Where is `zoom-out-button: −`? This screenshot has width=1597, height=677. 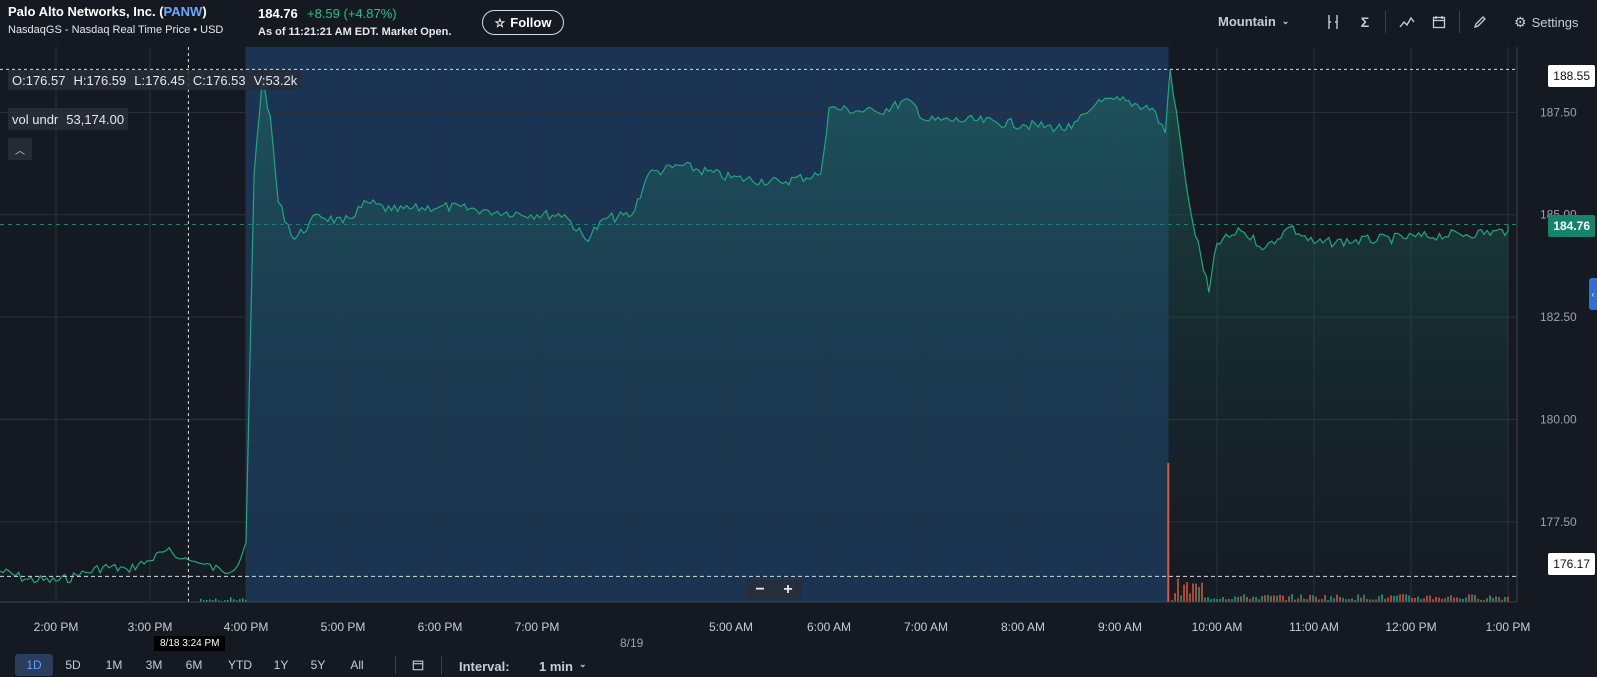 zoom-out-button: − is located at coordinates (760, 589).